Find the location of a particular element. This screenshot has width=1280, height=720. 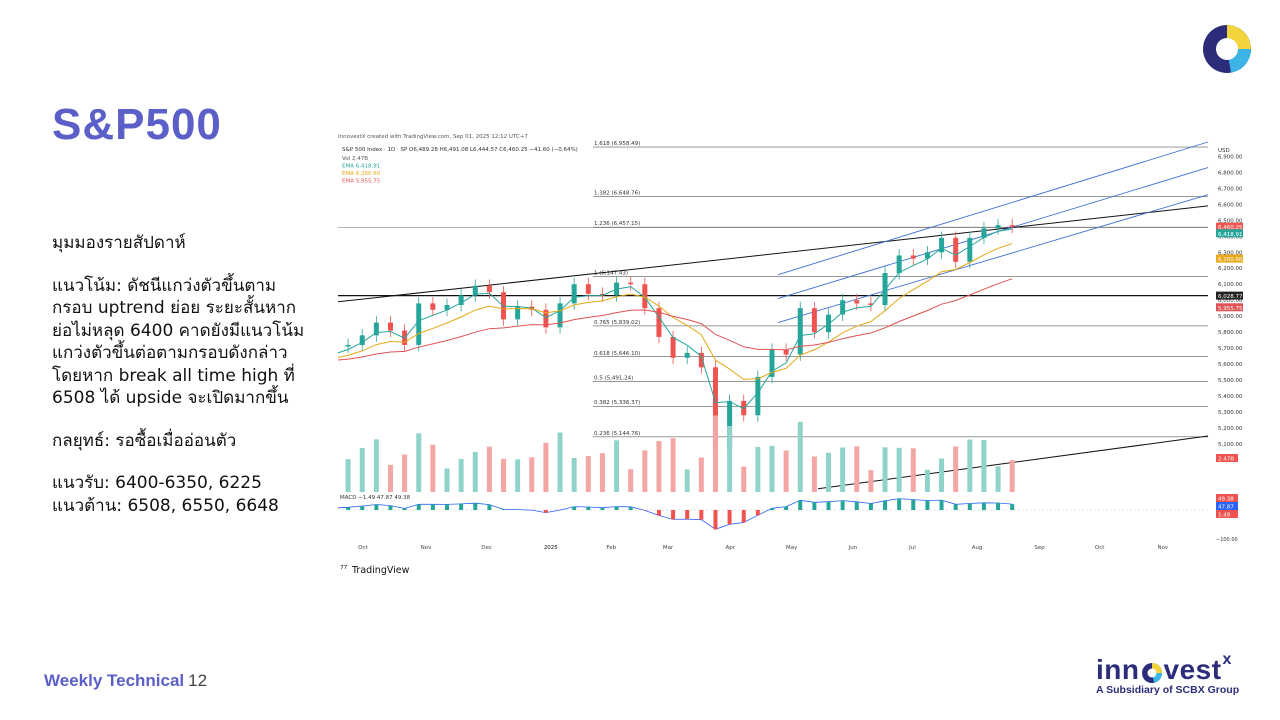

price-tag-box is located at coordinates (1229, 307).